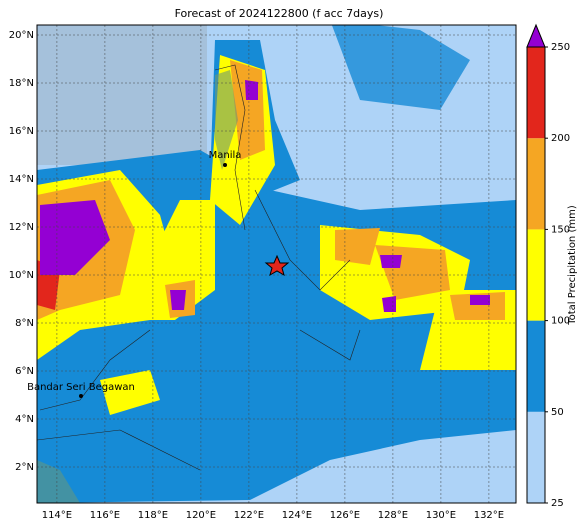  I want to click on map-title: Forecast of 2024122800 (f acc 7days), so click(279, 13).